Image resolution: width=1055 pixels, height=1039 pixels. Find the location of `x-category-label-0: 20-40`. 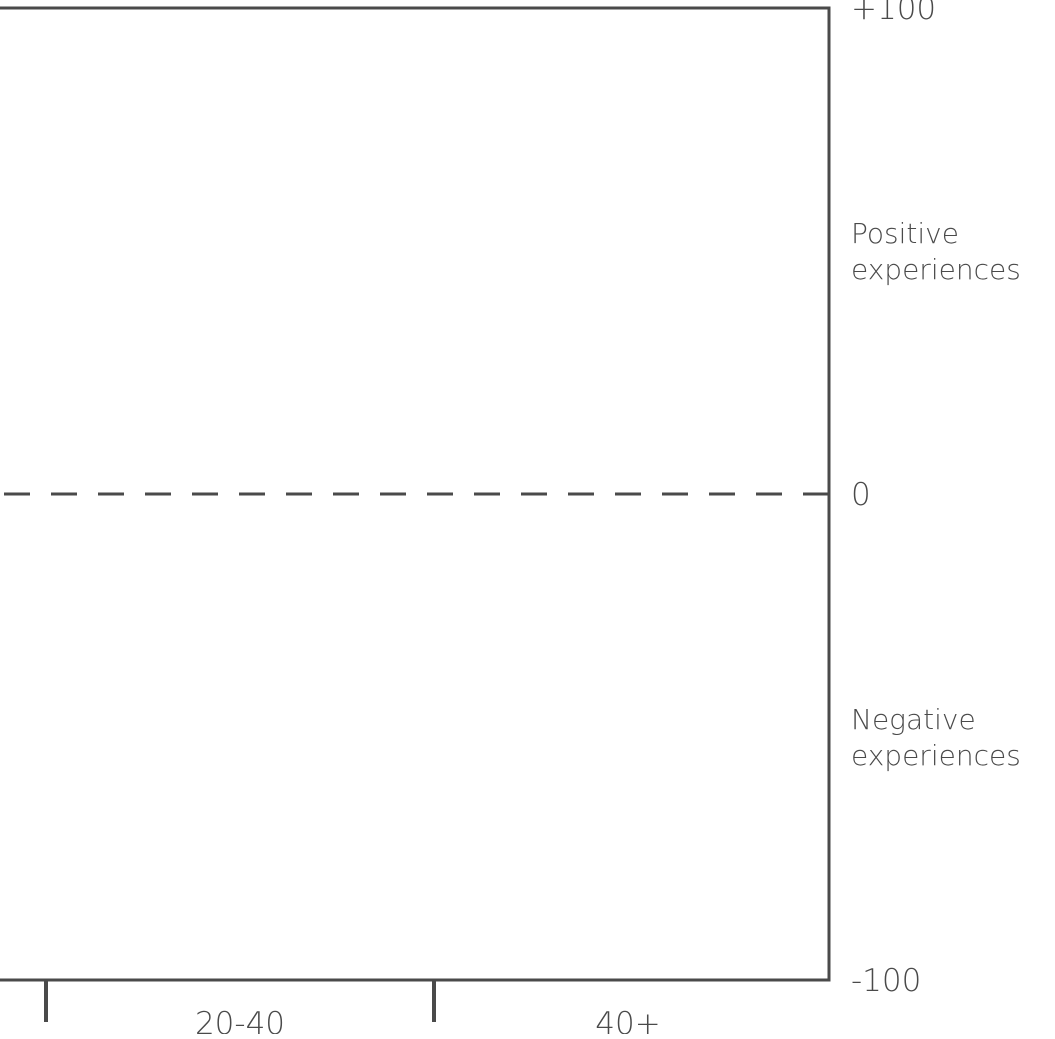

x-category-label-0: 20-40 is located at coordinates (240, 1020).